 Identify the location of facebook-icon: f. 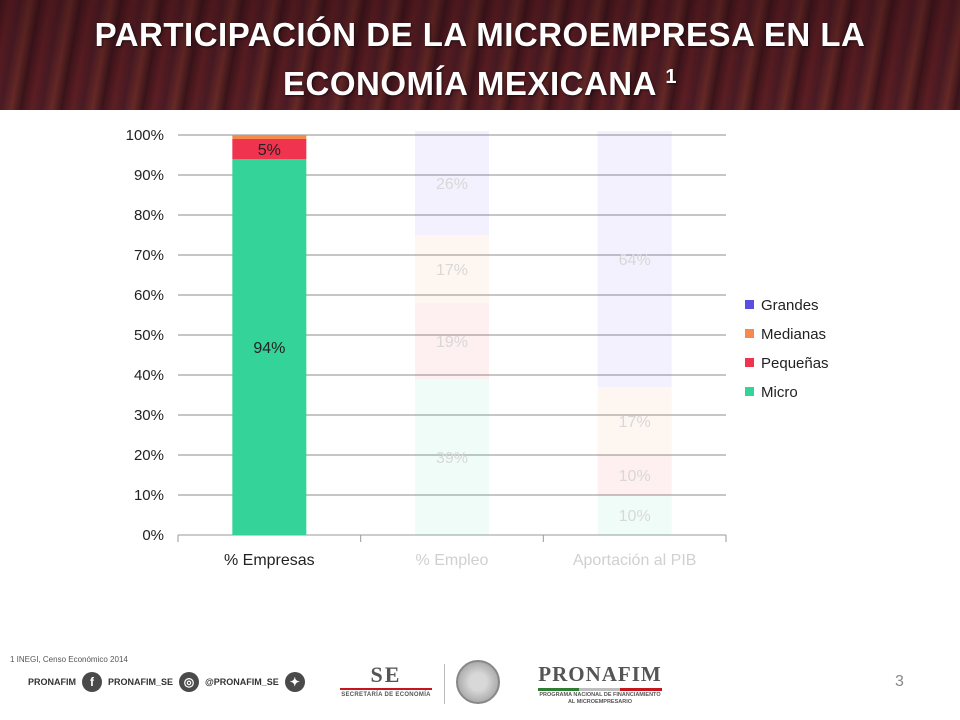
(92, 682).